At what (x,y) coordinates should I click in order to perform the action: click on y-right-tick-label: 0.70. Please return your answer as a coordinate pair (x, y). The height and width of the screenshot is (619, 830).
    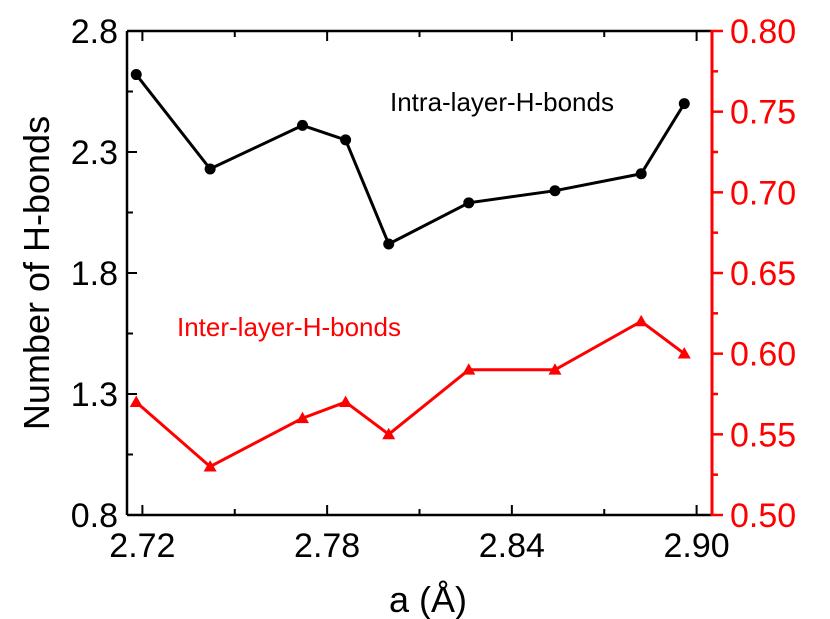
    Looking at the image, I should click on (763, 193).